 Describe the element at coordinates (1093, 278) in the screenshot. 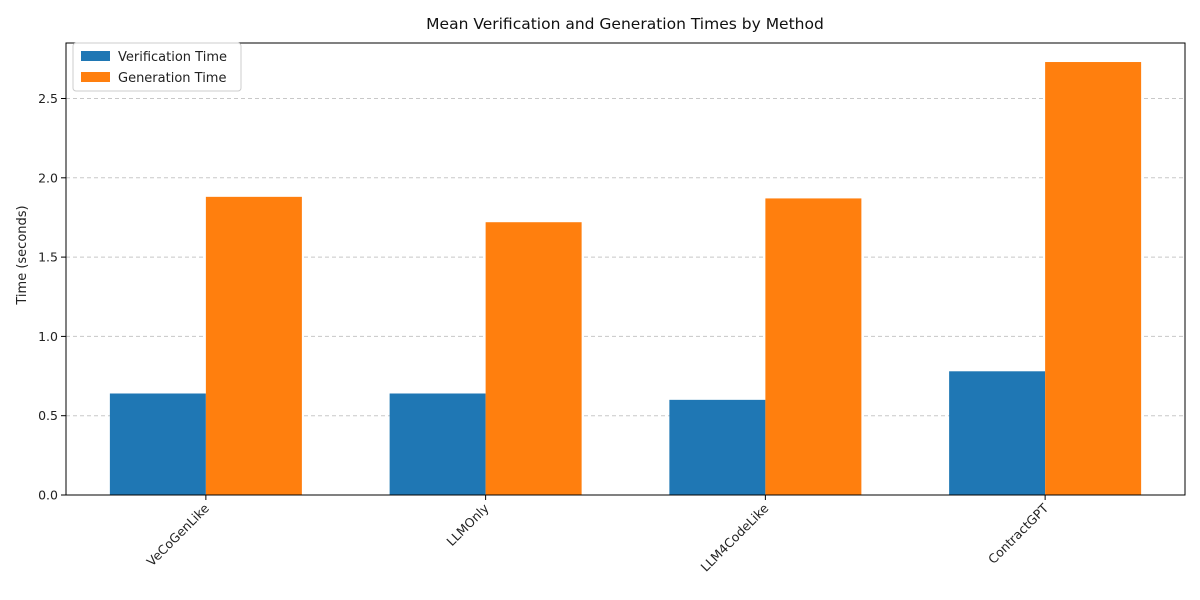

I see `generation-time-bar-contractgpt` at that location.